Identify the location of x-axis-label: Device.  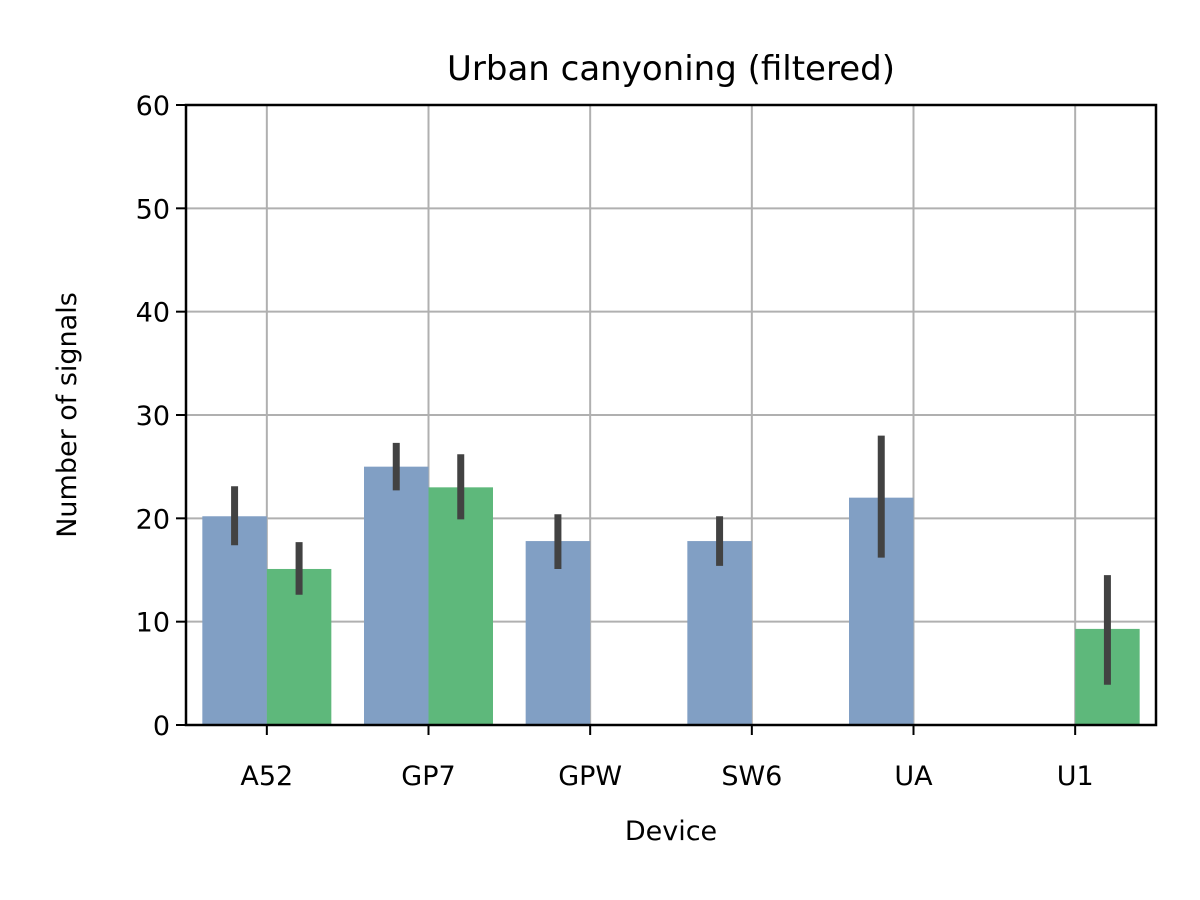
(671, 831).